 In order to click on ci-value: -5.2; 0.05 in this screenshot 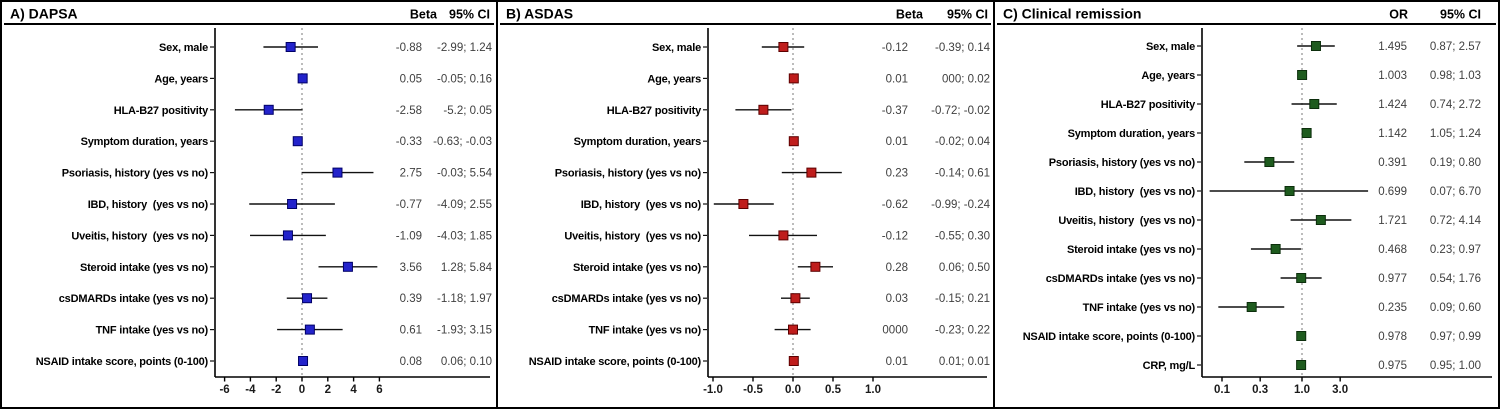, I will do `click(467, 111)`.